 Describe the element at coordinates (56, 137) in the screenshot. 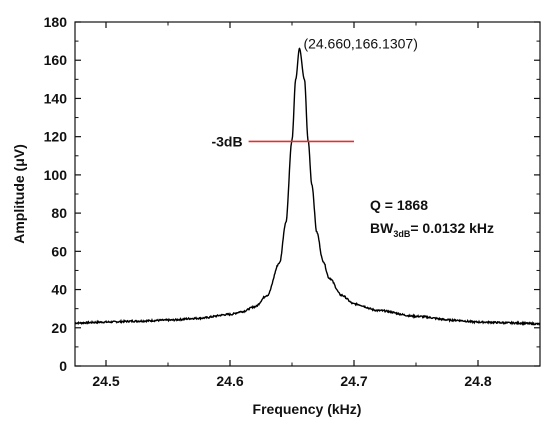

I see `y-tick-label: 120` at that location.